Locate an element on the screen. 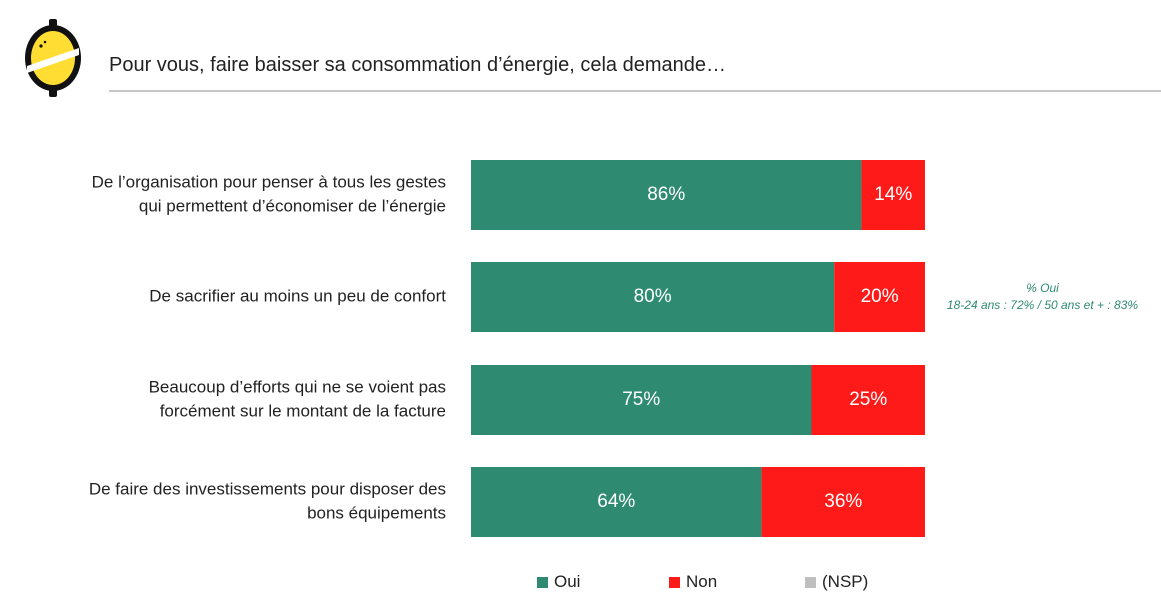 The height and width of the screenshot is (602, 1161). title-divider is located at coordinates (635, 91).